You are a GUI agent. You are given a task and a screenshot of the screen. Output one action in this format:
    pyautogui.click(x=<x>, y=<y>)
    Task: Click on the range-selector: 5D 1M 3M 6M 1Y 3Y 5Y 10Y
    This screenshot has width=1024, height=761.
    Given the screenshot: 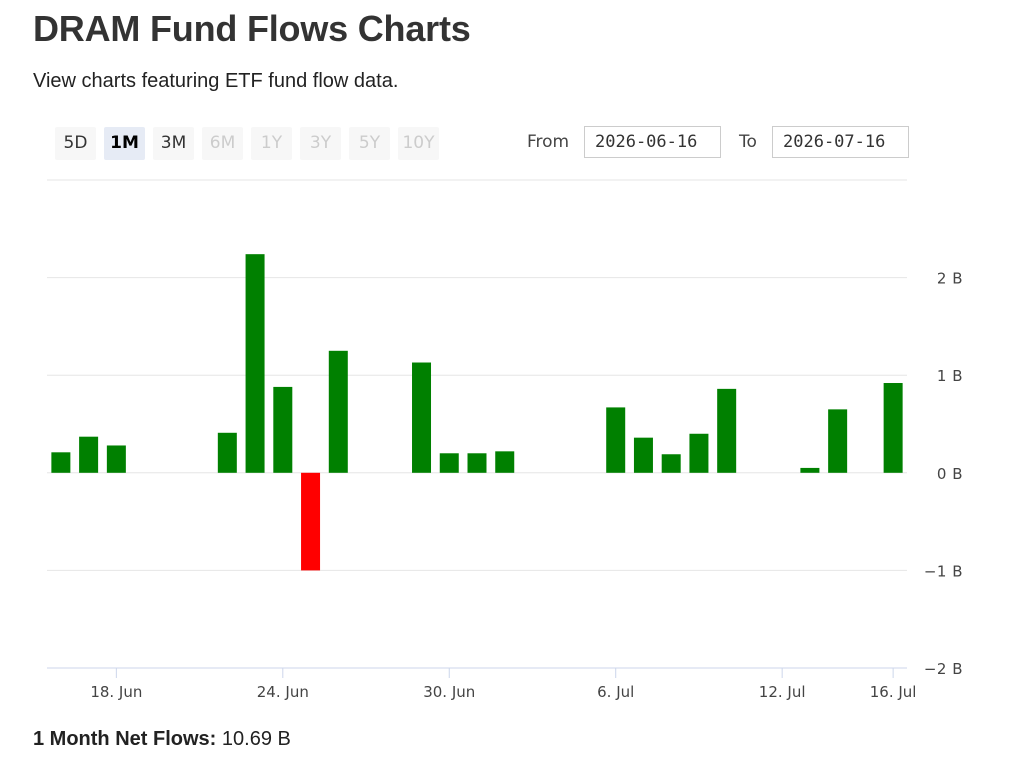 What is the action you would take?
    pyautogui.click(x=251, y=143)
    